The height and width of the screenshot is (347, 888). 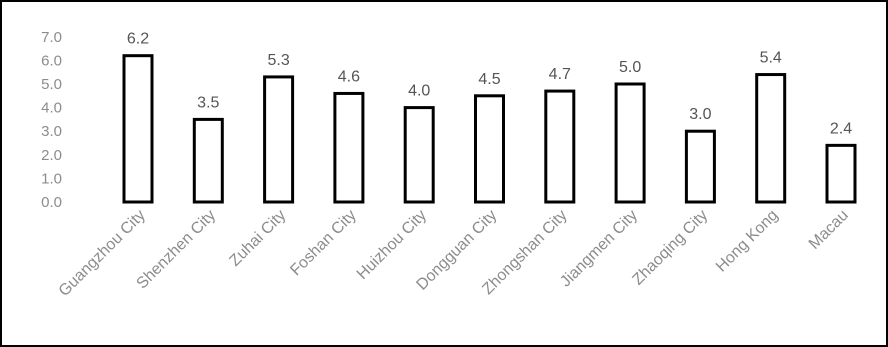 I want to click on category-label: Macau, so click(x=829, y=230).